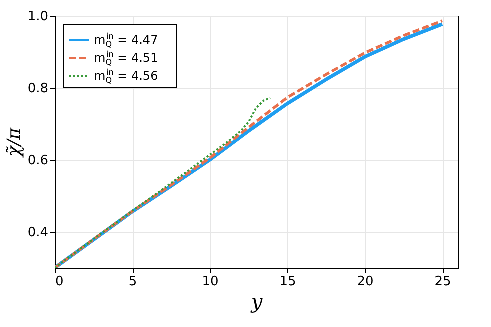 The width and height of the screenshot is (491, 327). What do you see at coordinates (126, 40) in the screenshot?
I see `legend-label: m$_{Q}$$^{in}$ = 4.47` at bounding box center [126, 40].